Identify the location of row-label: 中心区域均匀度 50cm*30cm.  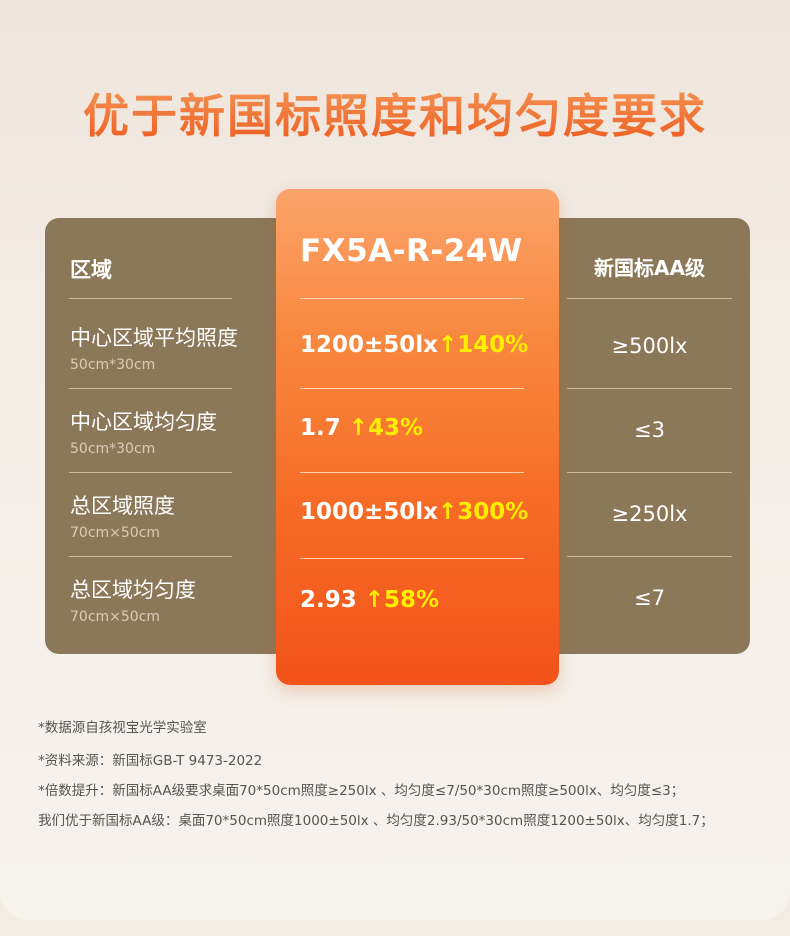
(151, 431).